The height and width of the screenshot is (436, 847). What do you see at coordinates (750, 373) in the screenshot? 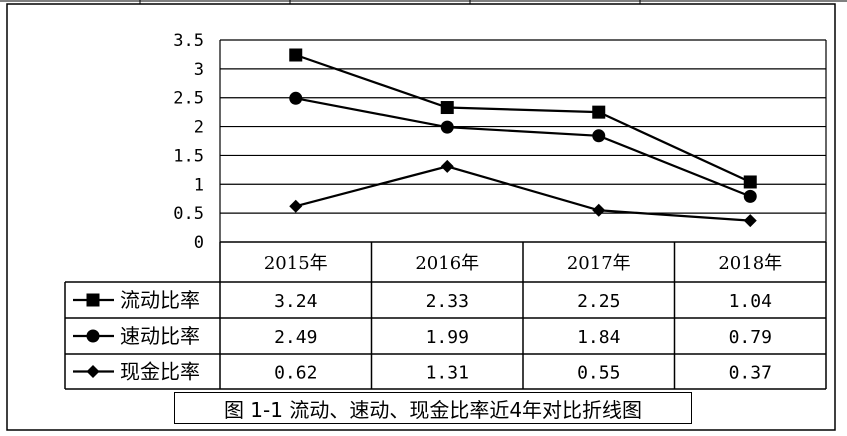
I see `table-cell-2-3: 0.37` at bounding box center [750, 373].